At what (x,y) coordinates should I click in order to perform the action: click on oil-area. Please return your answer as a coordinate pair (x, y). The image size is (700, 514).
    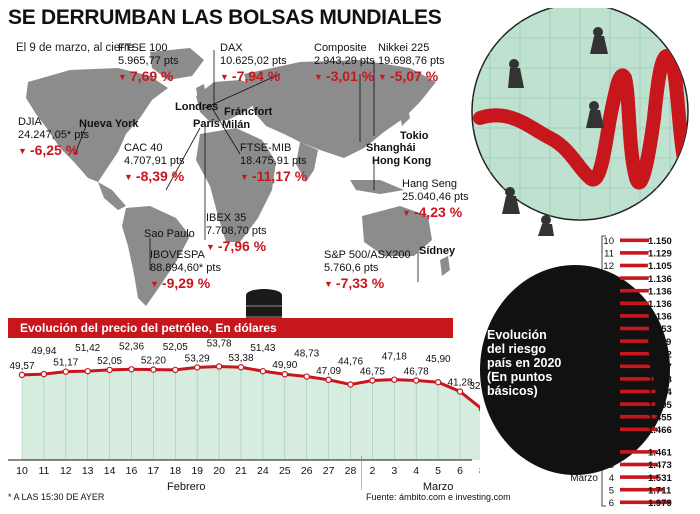
    Looking at the image, I should click on (251, 413).